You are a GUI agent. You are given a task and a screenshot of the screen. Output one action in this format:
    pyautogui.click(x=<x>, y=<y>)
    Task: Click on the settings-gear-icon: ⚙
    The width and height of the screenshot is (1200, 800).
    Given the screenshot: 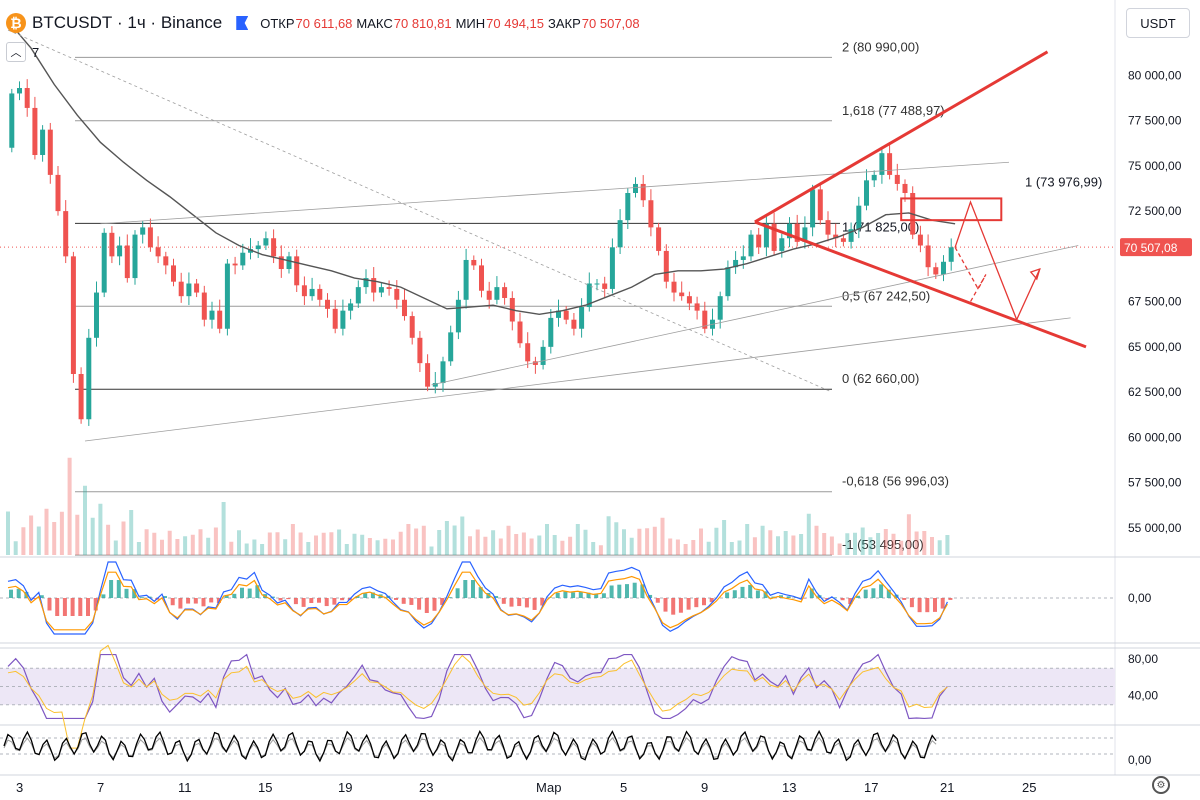 What is the action you would take?
    pyautogui.click(x=1161, y=785)
    